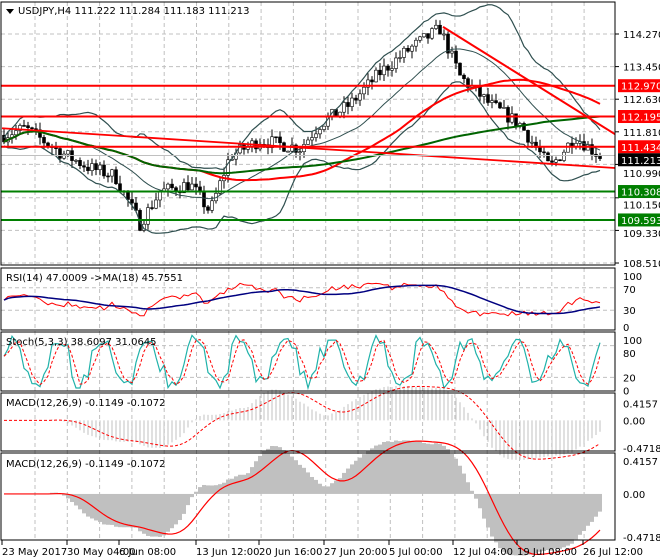 Image resolution: width=660 pixels, height=560 pixels. Describe the element at coordinates (641, 68) in the screenshot. I see `price-axis-label: 113.450` at that location.